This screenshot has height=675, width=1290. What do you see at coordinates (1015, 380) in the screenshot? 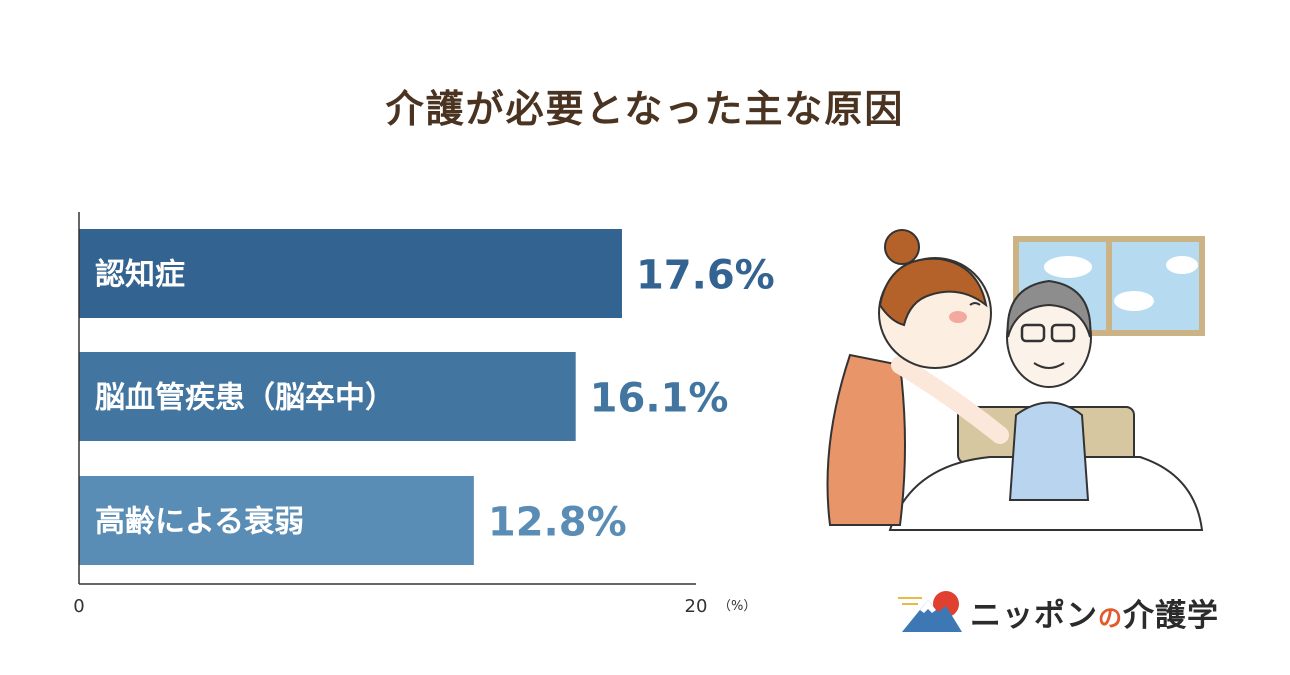
I see `caregiver-illustration` at bounding box center [1015, 380].